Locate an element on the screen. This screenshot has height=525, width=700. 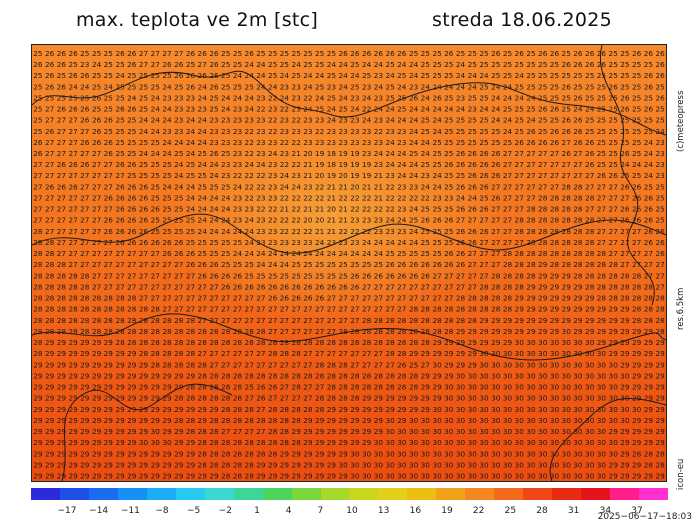
temp-value: 19 is located at coordinates (332, 175).